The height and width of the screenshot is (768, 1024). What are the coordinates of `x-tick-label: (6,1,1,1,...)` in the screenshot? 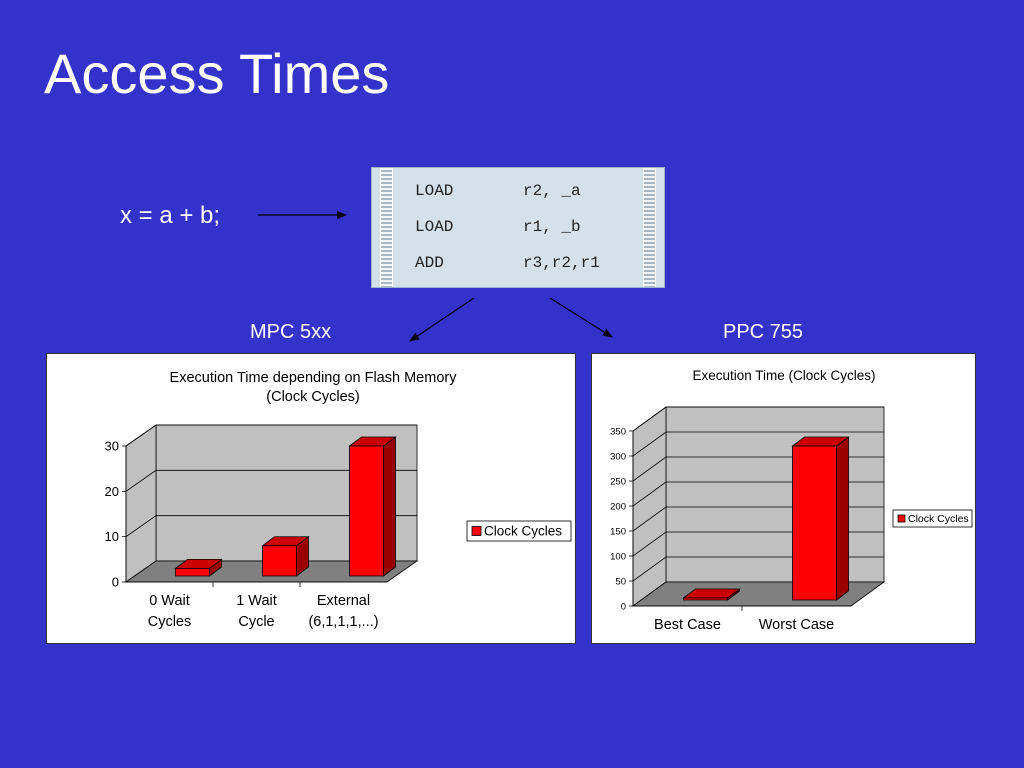 It's located at (343, 622).